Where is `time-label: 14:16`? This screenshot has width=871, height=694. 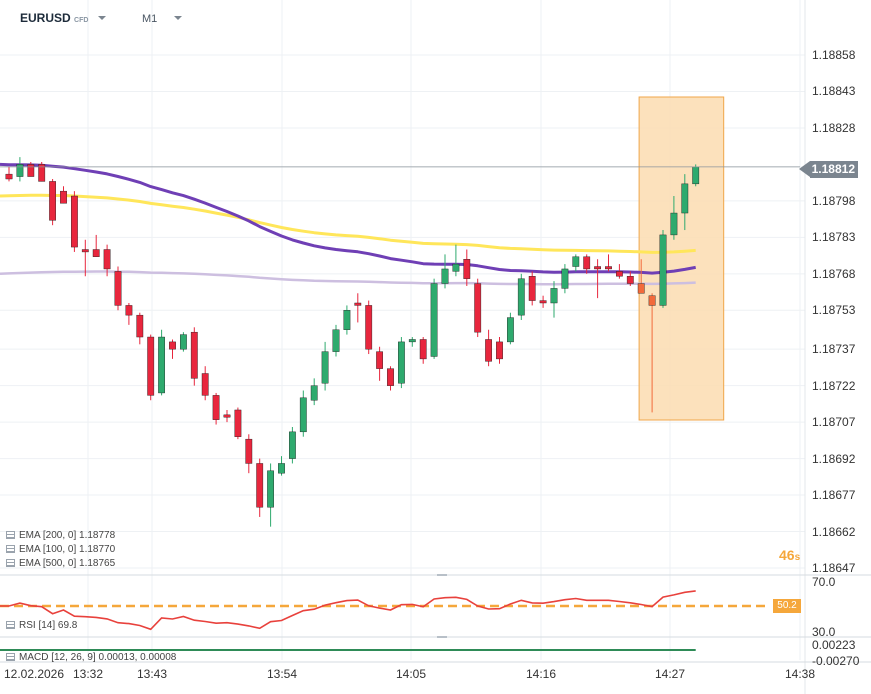
time-label: 14:16 is located at coordinates (541, 674).